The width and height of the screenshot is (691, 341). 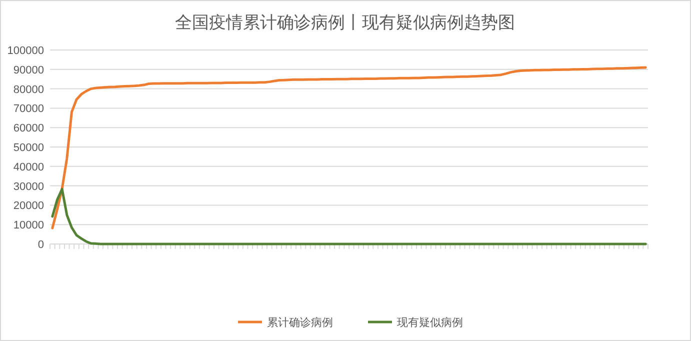 I want to click on y-tick-label: 80000, so click(x=28, y=90).